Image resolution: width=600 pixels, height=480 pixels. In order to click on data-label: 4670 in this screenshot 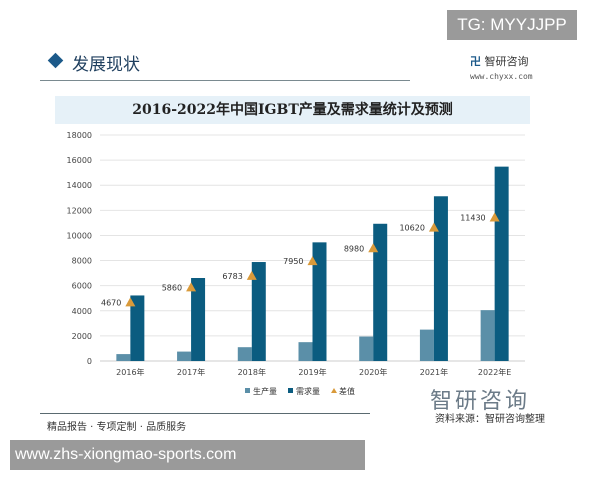, I will do `click(111, 302)`.